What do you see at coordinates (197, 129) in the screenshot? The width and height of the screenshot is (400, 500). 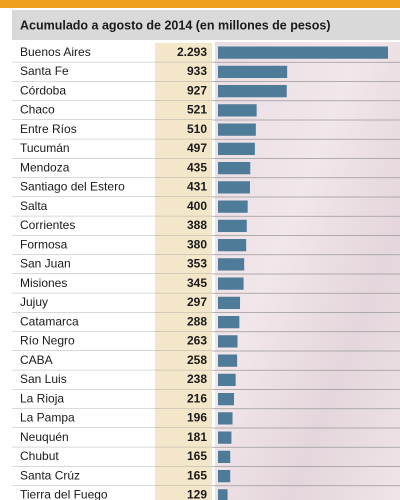 I see `value-label: 510` at bounding box center [197, 129].